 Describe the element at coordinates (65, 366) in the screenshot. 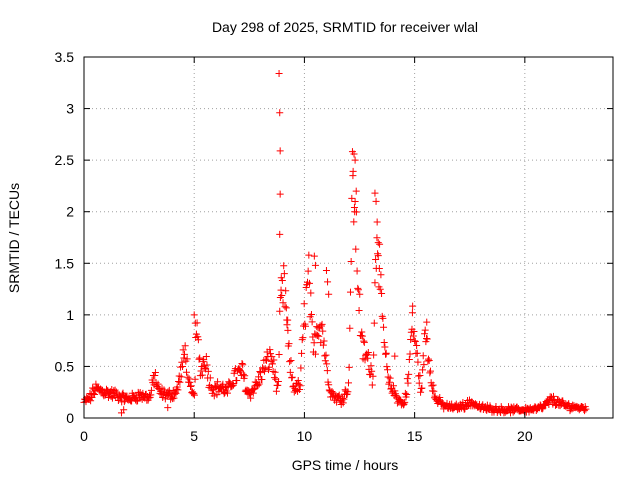

I see `y-tick-label: 0.5` at that location.